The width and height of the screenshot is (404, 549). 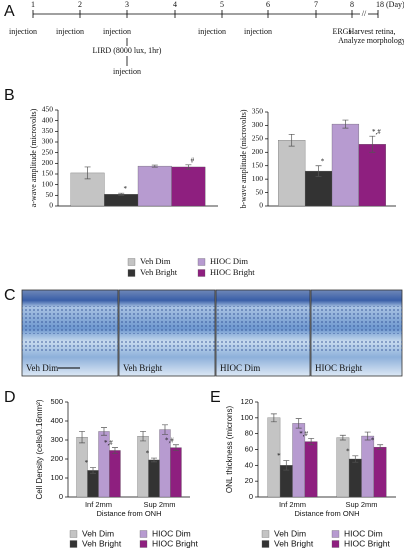 I want to click on significance-mark: #, so click(x=193, y=160).